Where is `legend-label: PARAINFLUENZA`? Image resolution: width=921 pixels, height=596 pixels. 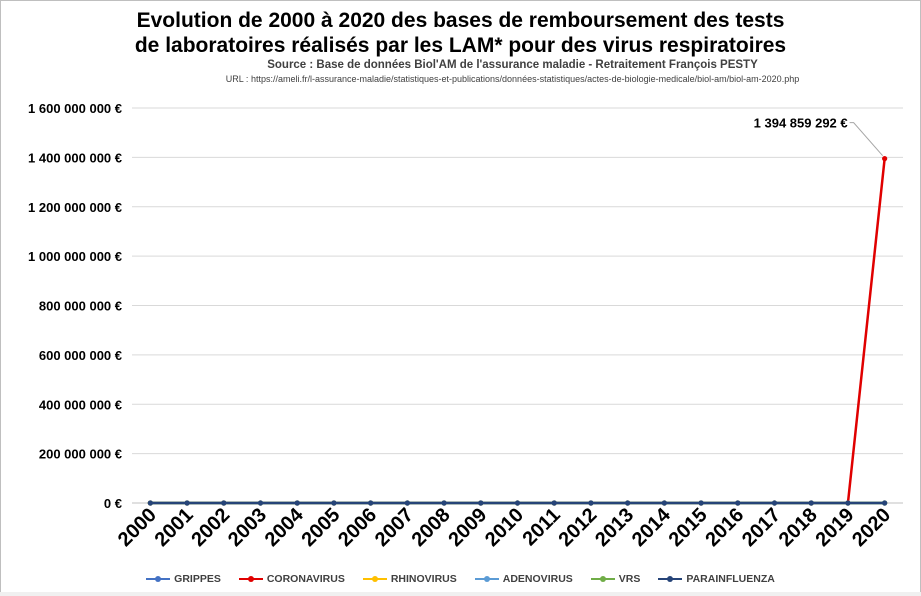 legend-label: PARAINFLUENZA is located at coordinates (730, 579).